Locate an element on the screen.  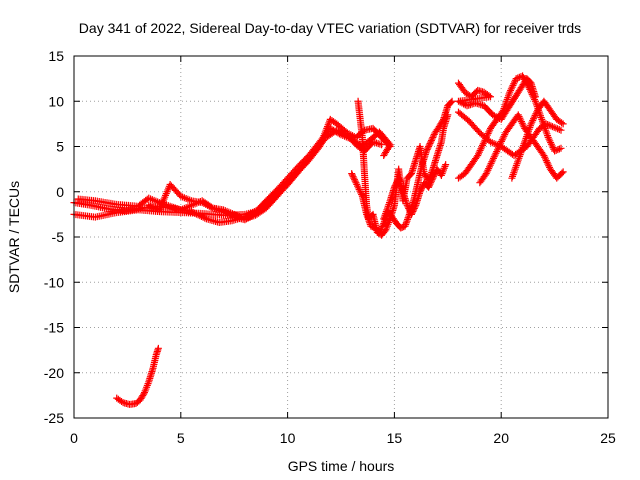
y-tick-label: 10 is located at coordinates (56, 101).